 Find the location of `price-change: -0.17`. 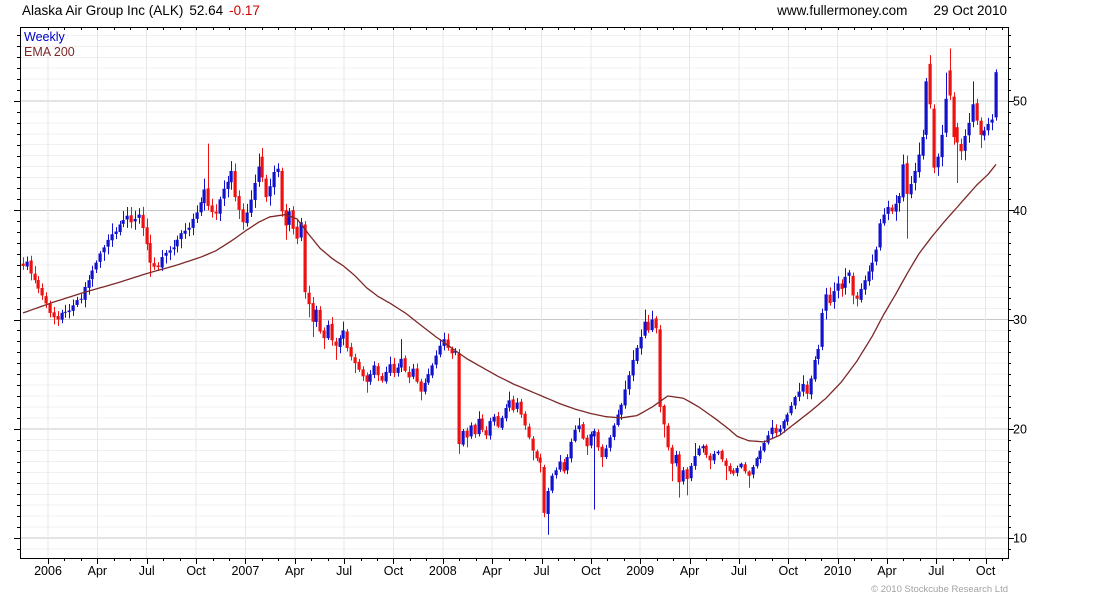

price-change: -0.17 is located at coordinates (244, 10).